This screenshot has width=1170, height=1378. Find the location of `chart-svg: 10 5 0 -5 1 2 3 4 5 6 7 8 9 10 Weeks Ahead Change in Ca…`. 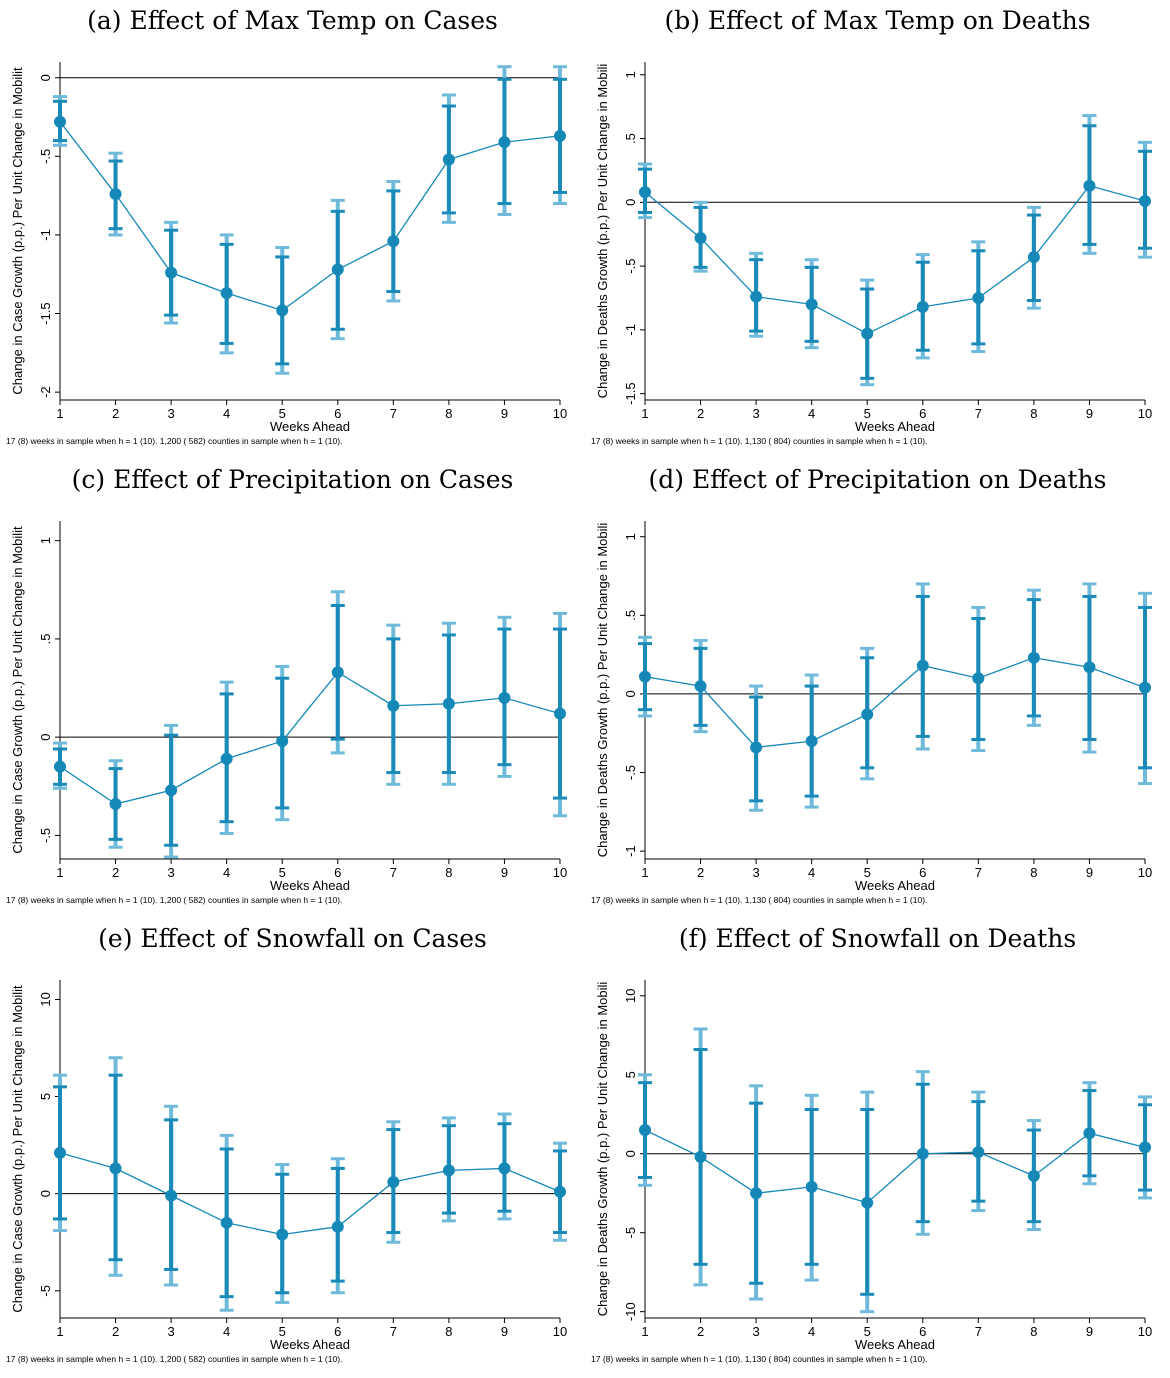

chart-svg: 10 5 0 -5 1 2 3 4 5 6 7 8 9 10 Weeks Ahead Change in Ca… is located at coordinates (286, 1172).